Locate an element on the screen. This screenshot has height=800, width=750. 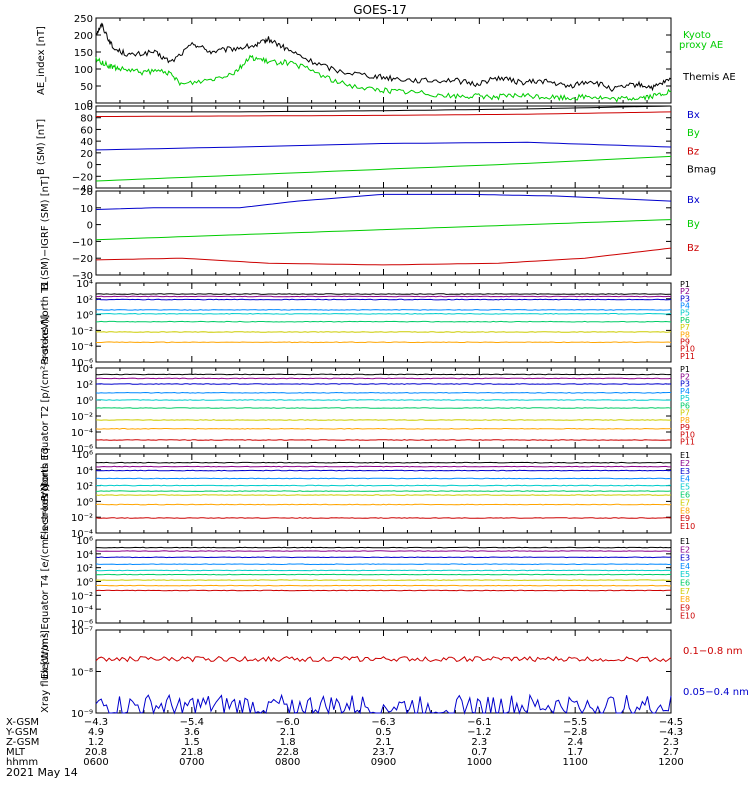
y-tick-label: 80 is located at coordinates (86, 119).